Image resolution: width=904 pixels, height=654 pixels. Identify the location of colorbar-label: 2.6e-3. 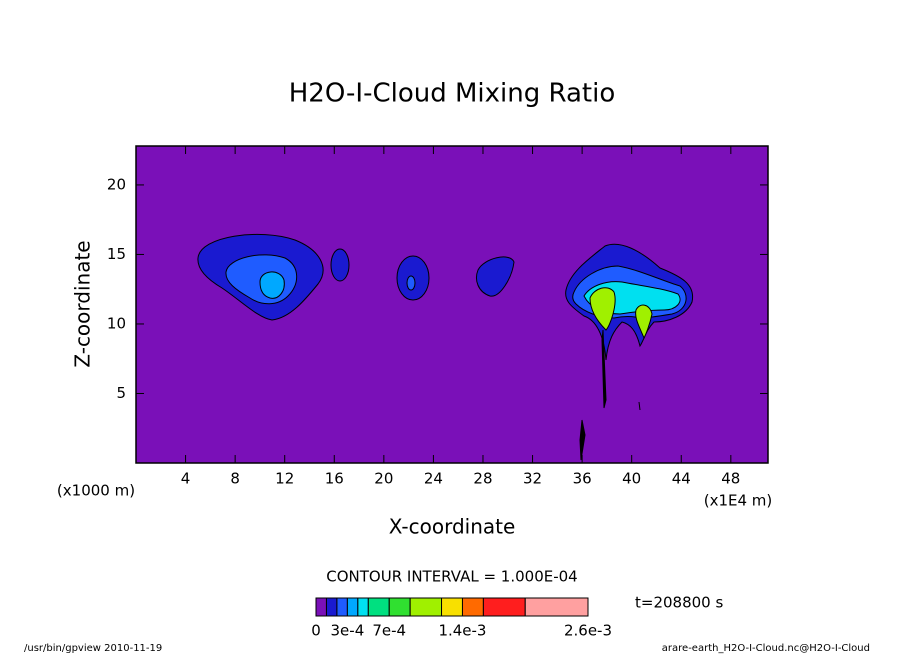
(588, 631).